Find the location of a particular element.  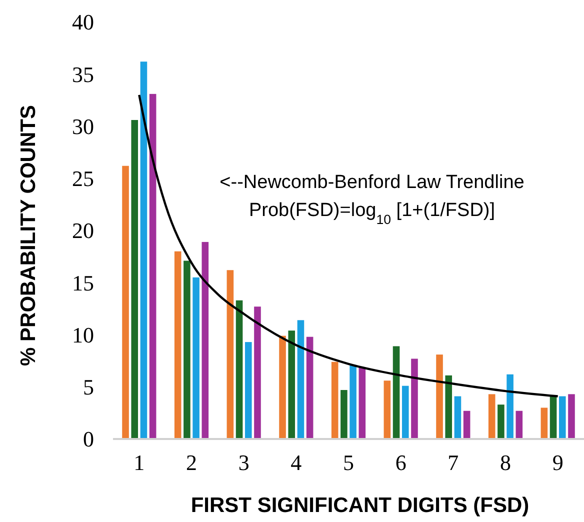

x-tick-label: 4 is located at coordinates (296, 462).